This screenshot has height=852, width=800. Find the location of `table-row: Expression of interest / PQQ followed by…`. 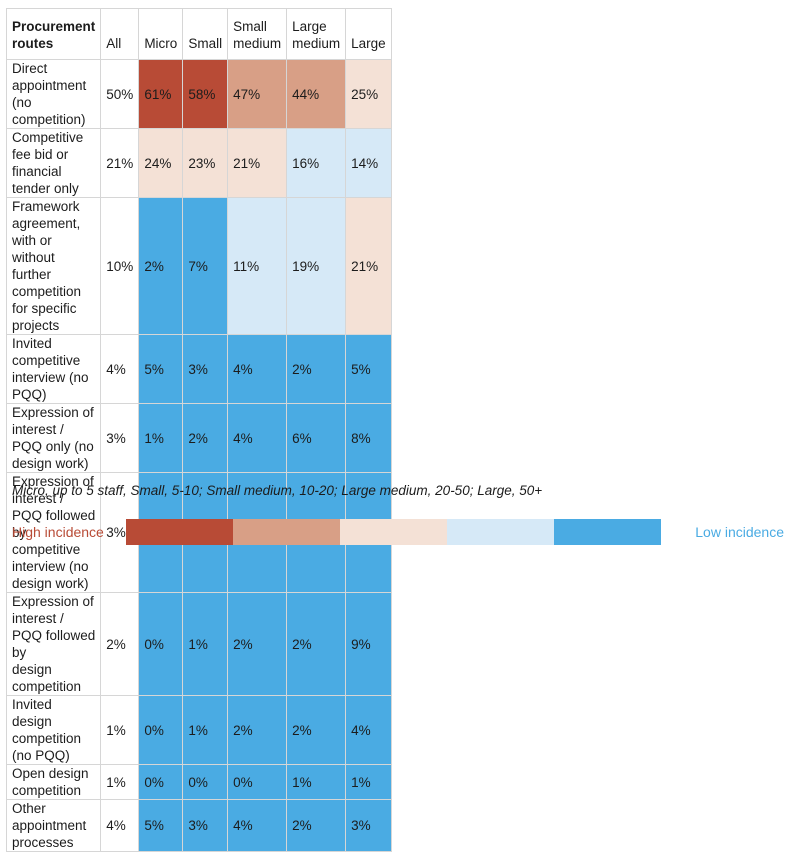

table-row: Expression of interest / PQQ followed by… is located at coordinates (198, 644).